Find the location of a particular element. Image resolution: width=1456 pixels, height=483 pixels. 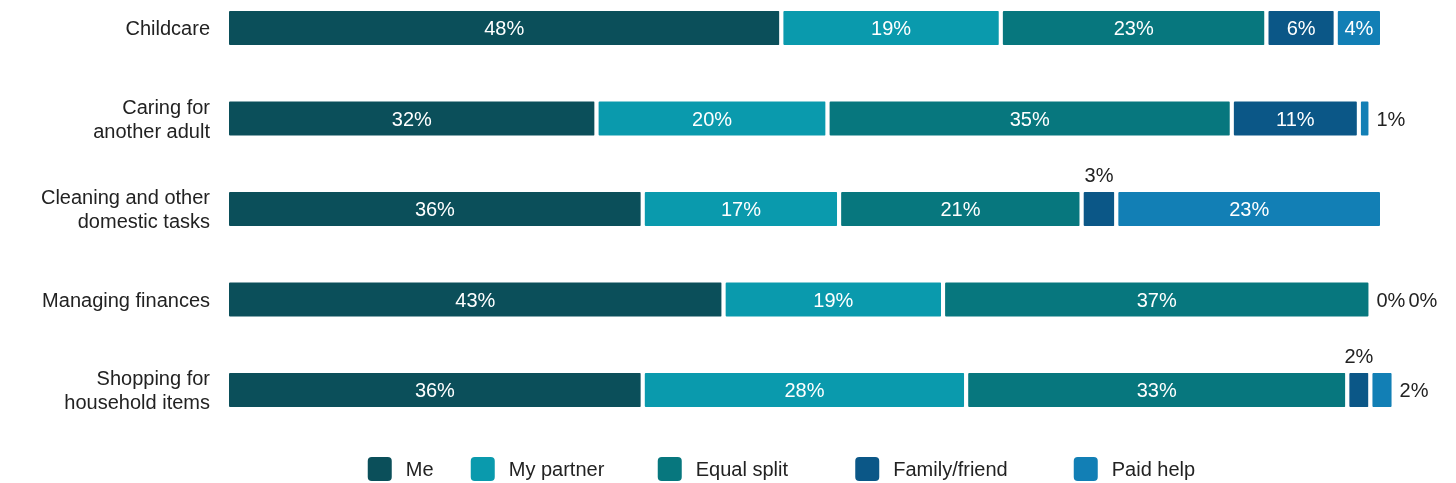

data-label: 48% is located at coordinates (504, 28).